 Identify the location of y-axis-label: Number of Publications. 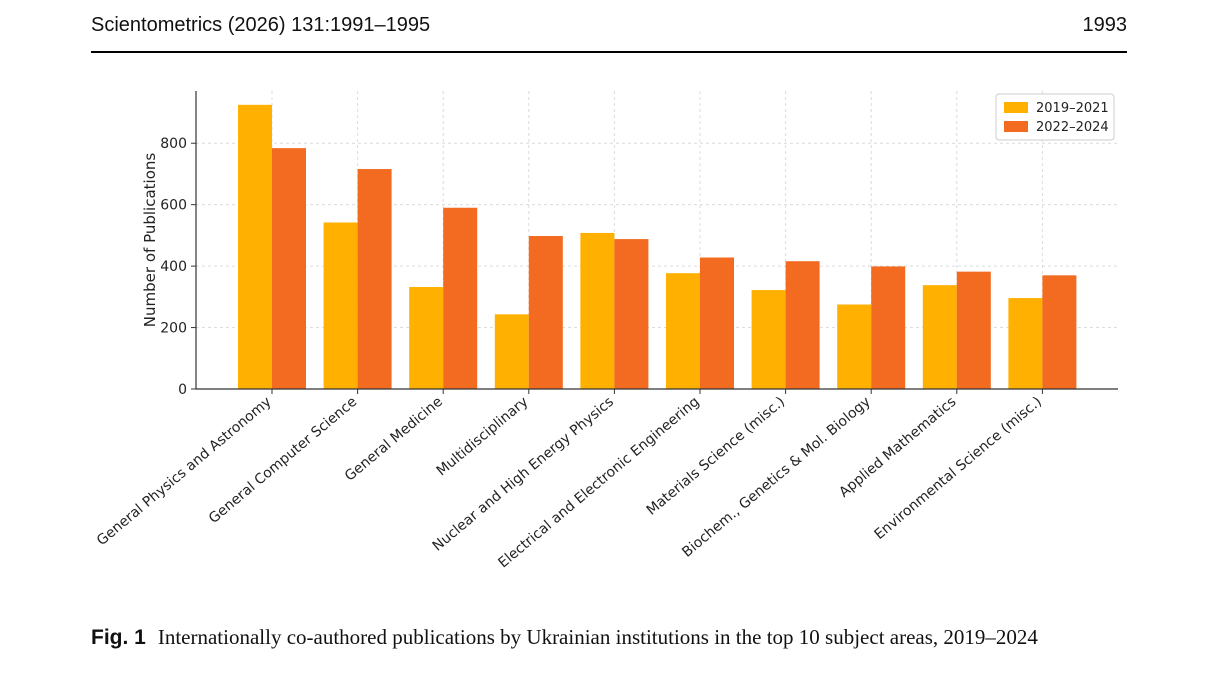
(150, 240).